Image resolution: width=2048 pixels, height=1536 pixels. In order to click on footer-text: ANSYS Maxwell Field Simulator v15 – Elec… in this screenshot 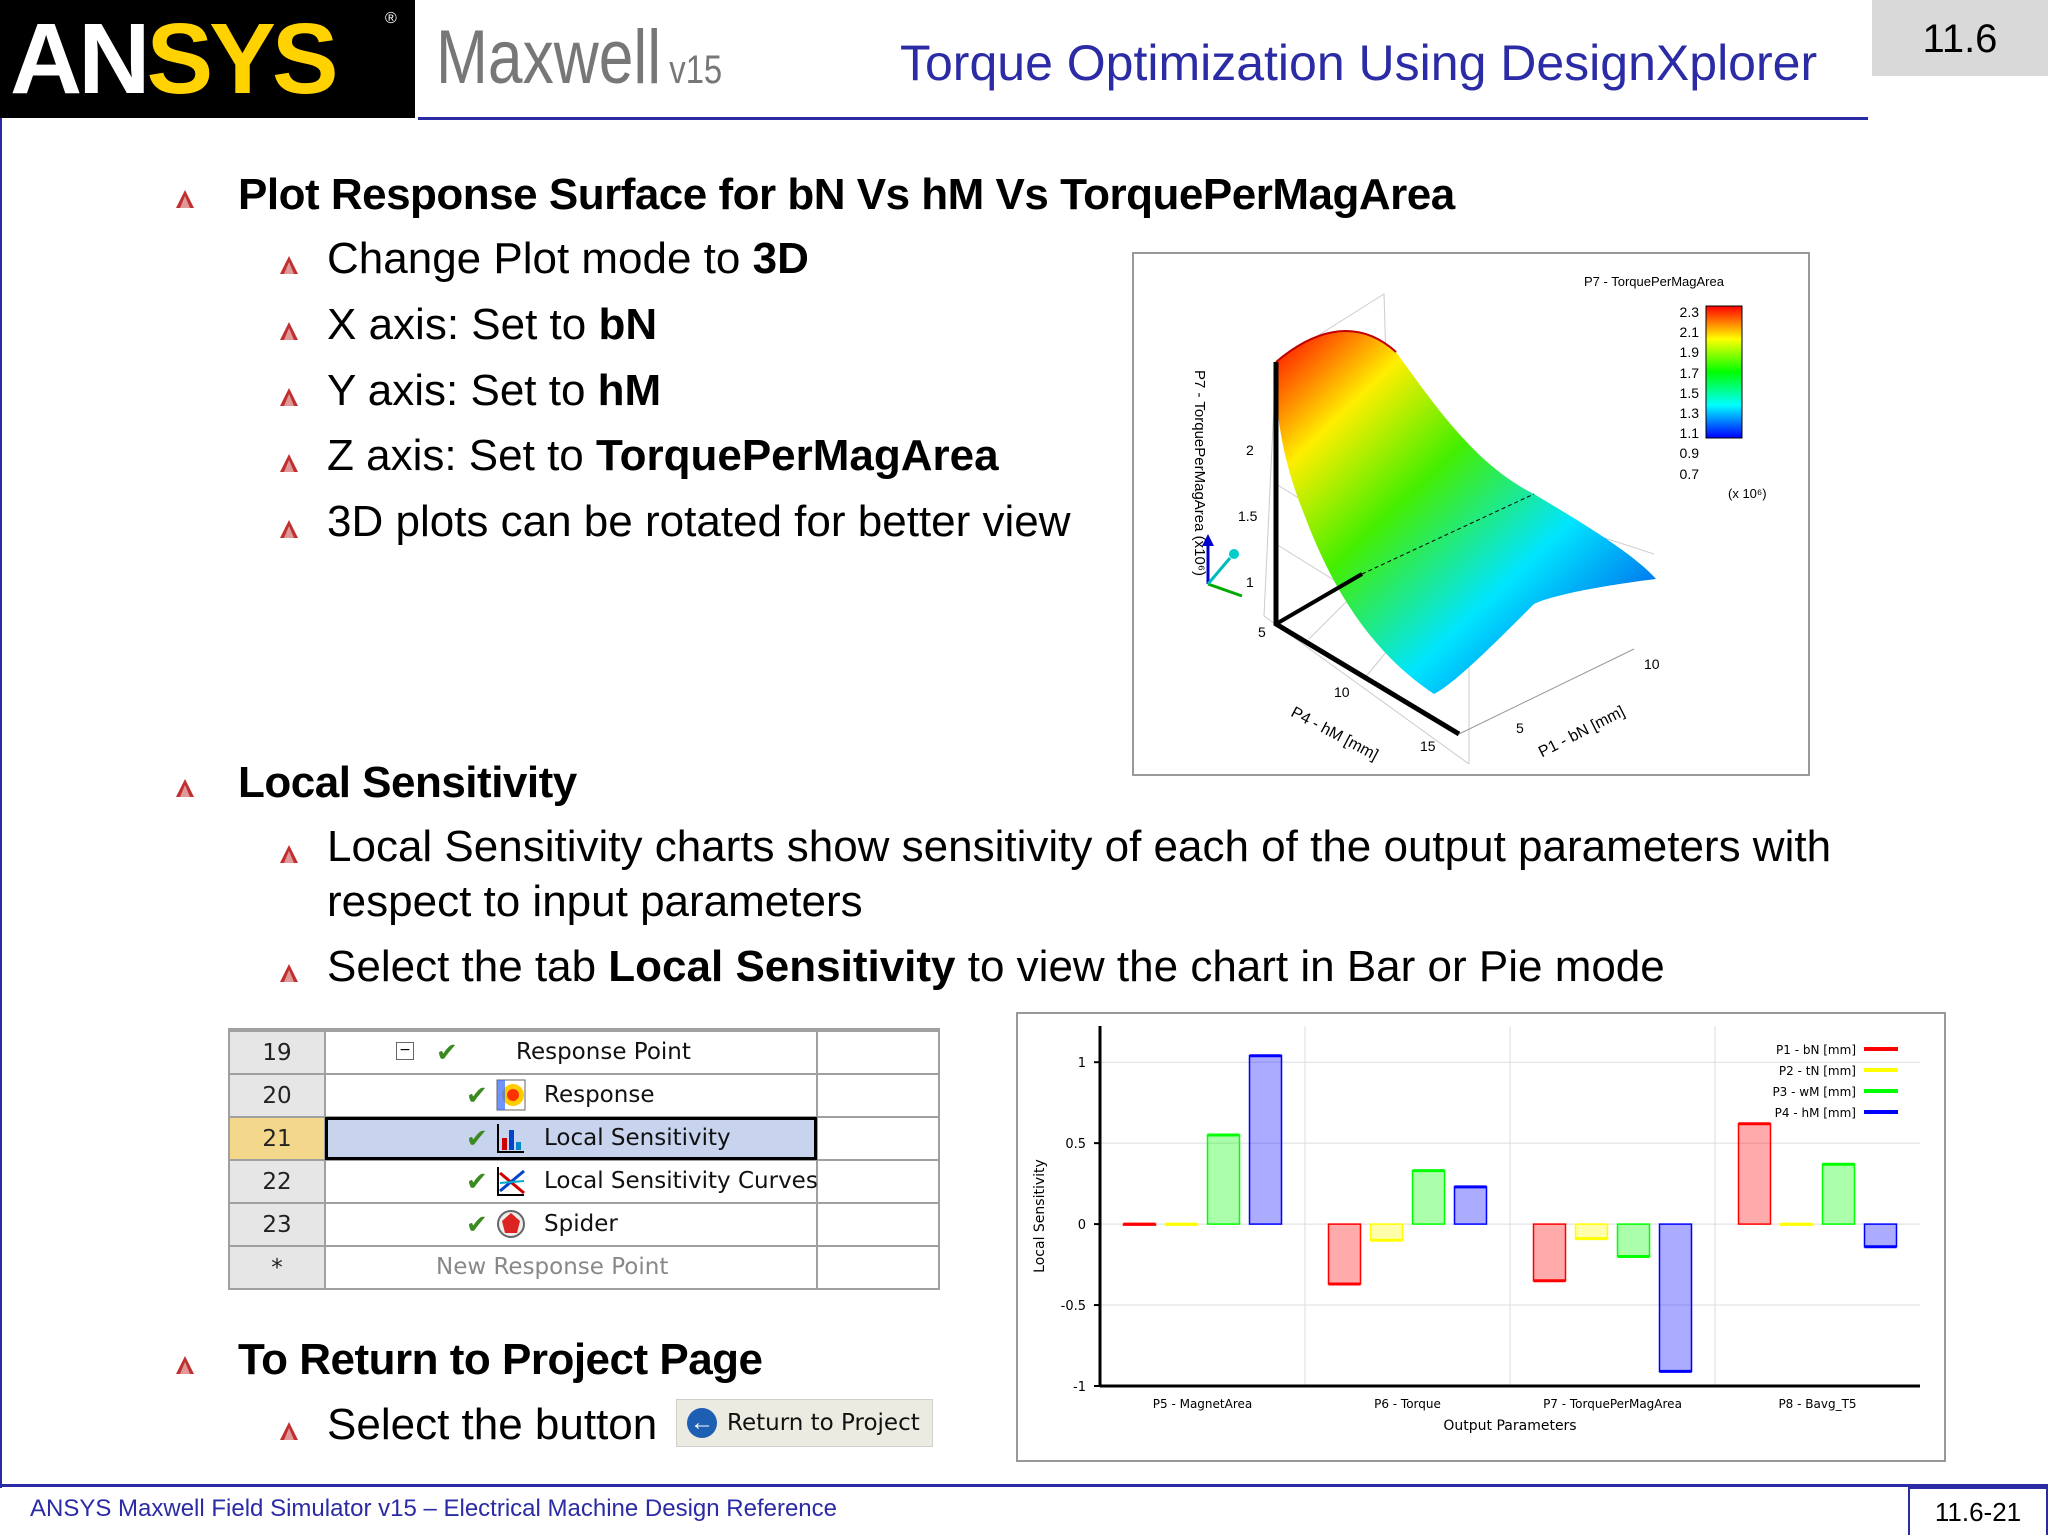, I will do `click(433, 1508)`.